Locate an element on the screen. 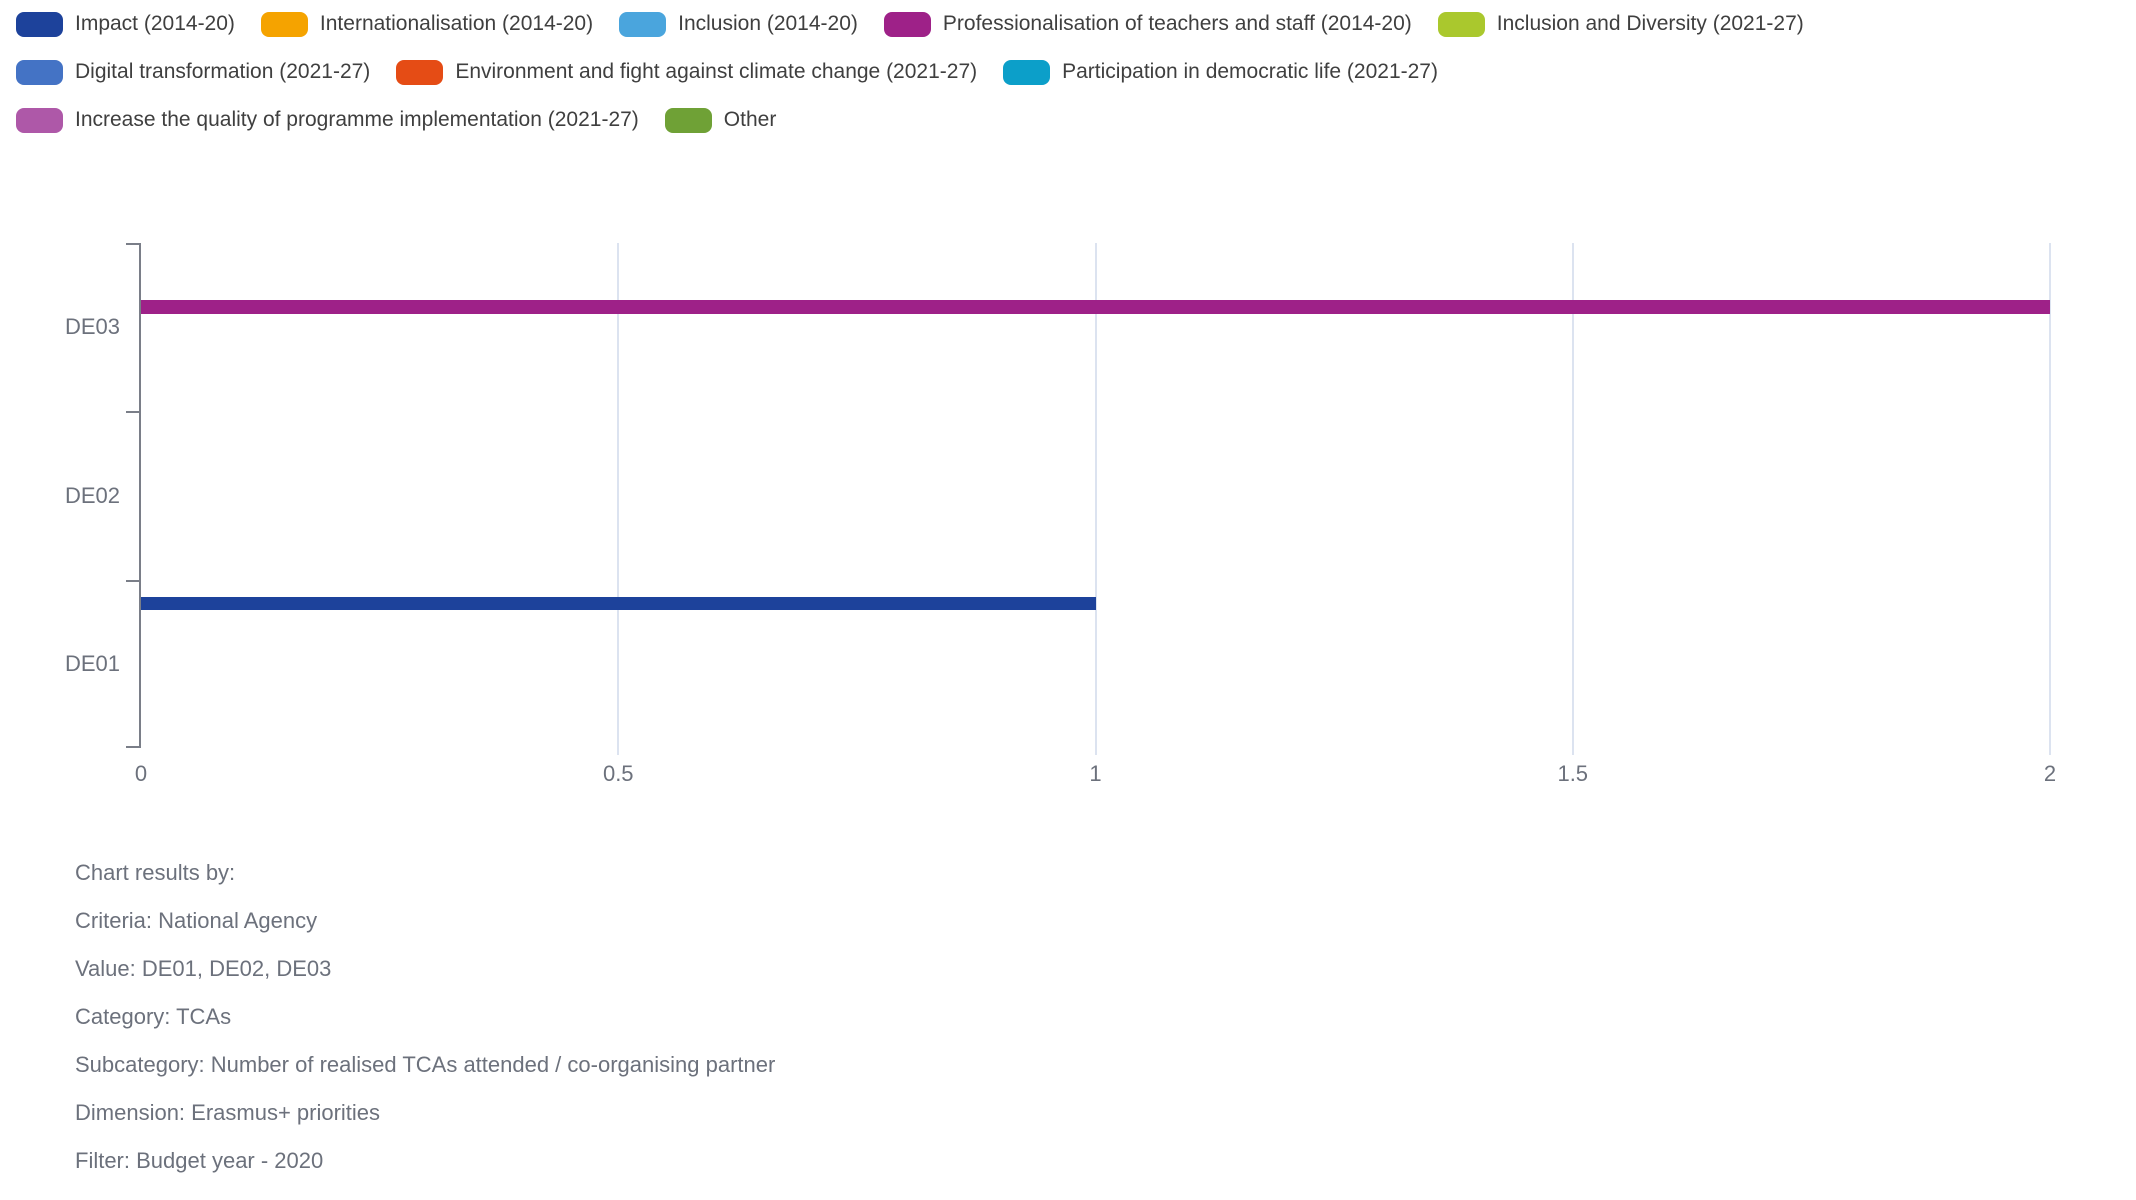 The height and width of the screenshot is (1200, 2136). bar-de01 is located at coordinates (618, 603).